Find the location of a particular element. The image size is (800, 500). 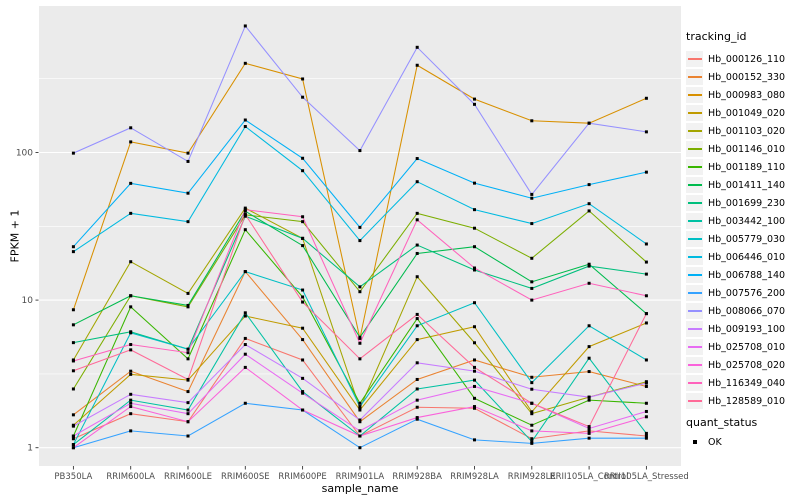

data-point-Hb_007576_200-RRIM600LA is located at coordinates (131, 431).